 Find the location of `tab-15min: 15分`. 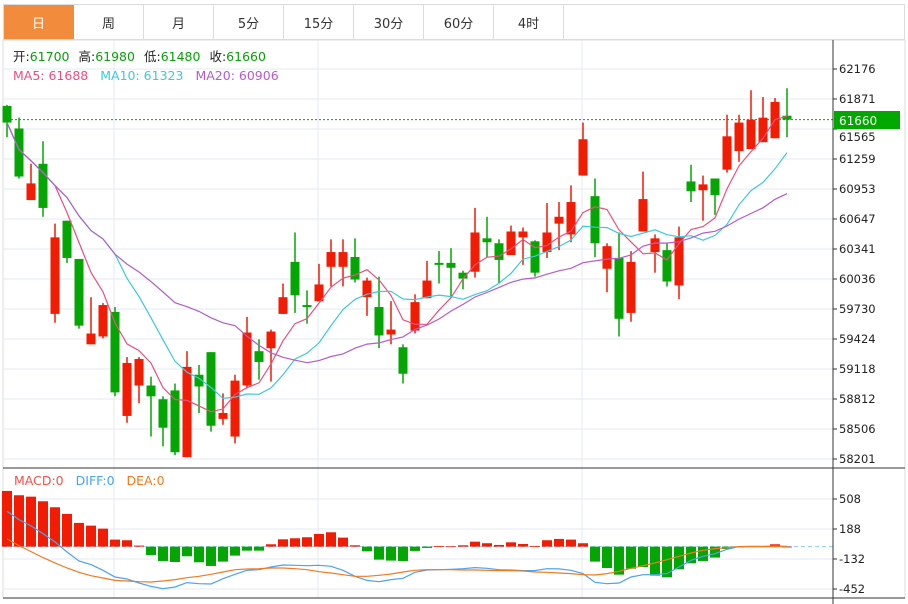

tab-15min: 15分 is located at coordinates (319, 22).